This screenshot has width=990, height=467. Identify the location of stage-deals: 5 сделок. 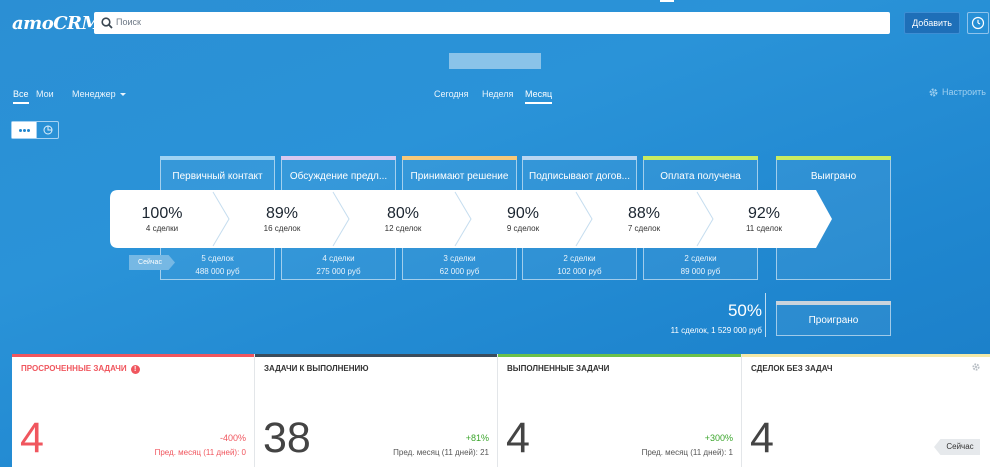
(217, 258).